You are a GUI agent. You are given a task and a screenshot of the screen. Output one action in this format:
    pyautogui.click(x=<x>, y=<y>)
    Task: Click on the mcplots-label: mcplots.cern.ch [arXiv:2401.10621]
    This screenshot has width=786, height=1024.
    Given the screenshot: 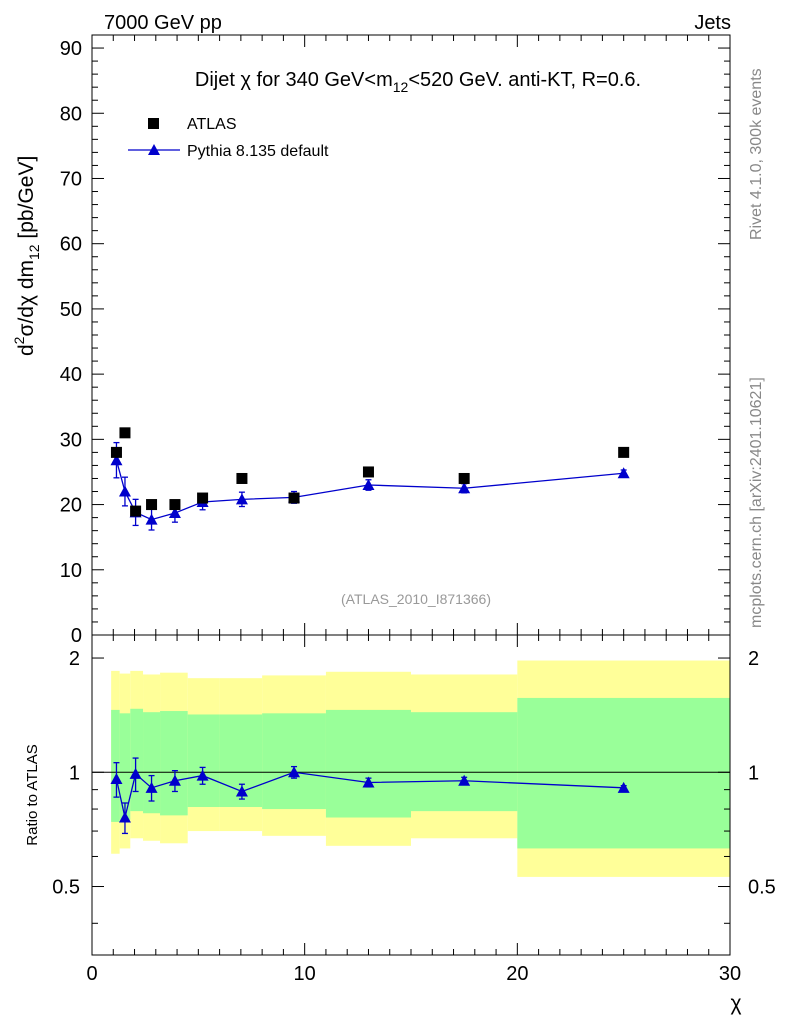 What is the action you would take?
    pyautogui.click(x=756, y=502)
    